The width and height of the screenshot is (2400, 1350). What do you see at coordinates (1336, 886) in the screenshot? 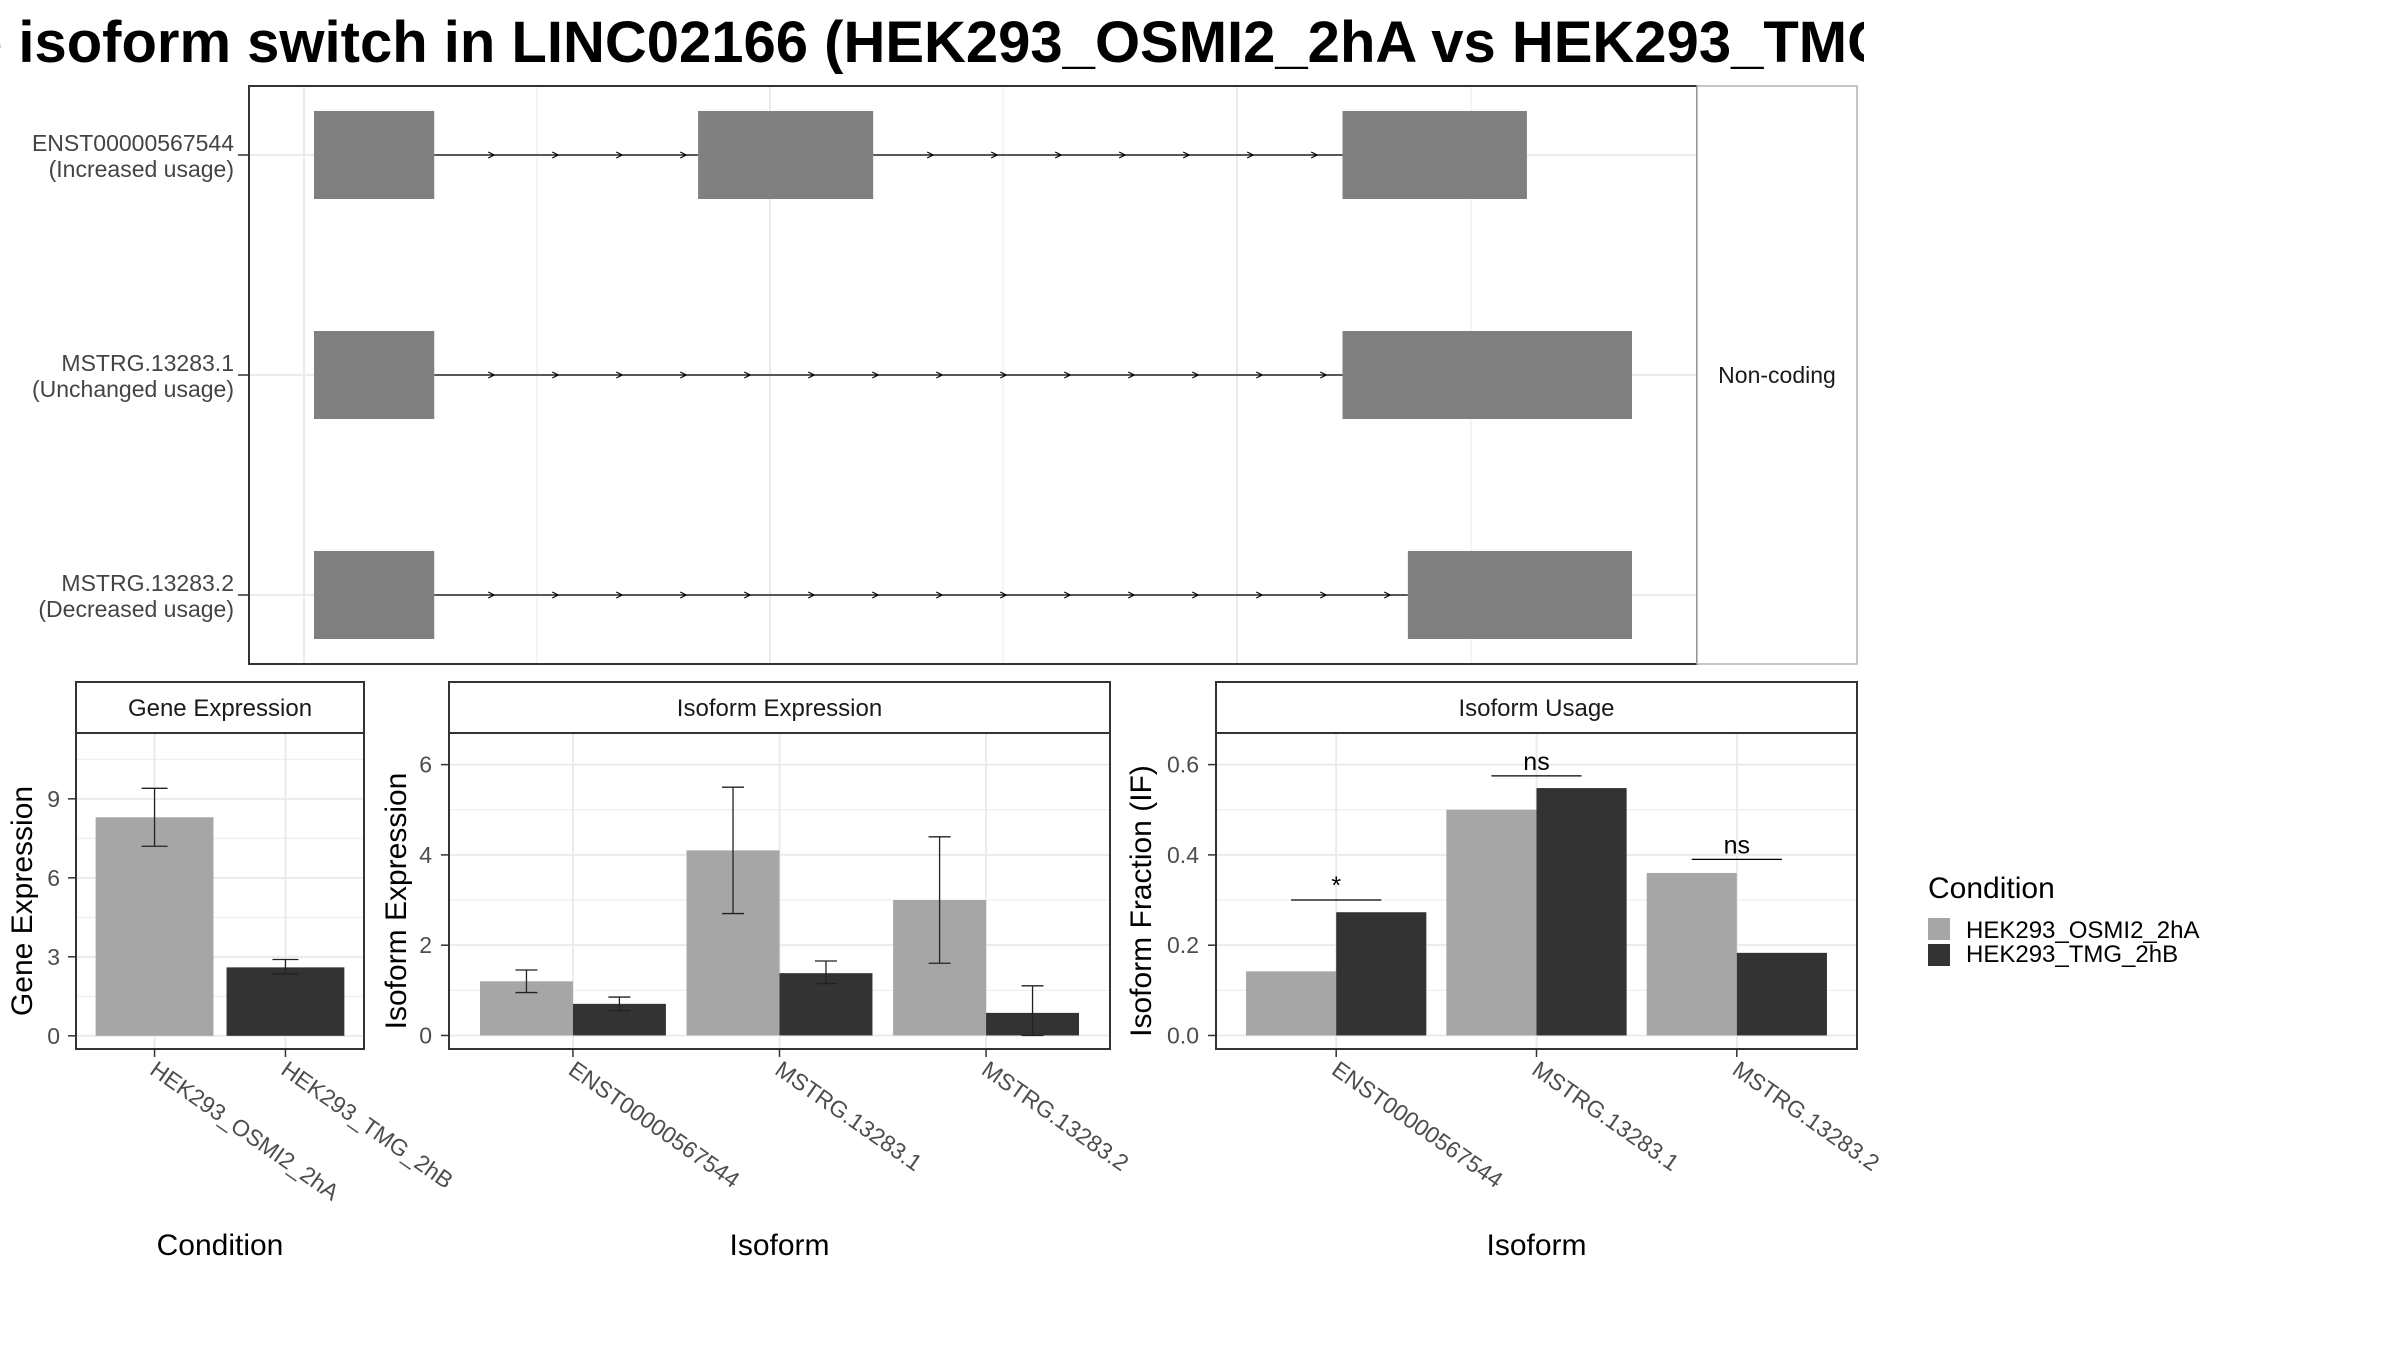
I see `significance-label: *` at bounding box center [1336, 886].